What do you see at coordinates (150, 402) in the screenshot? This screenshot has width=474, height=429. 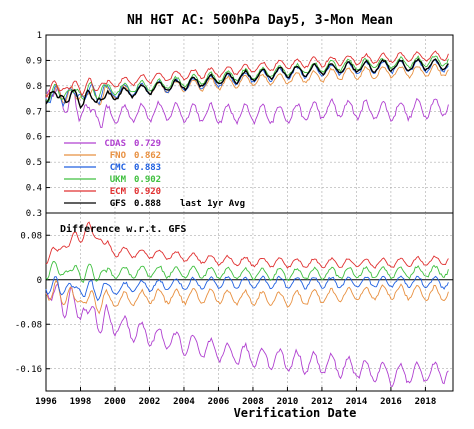 I see `x-tick-label: 2002` at bounding box center [150, 402].